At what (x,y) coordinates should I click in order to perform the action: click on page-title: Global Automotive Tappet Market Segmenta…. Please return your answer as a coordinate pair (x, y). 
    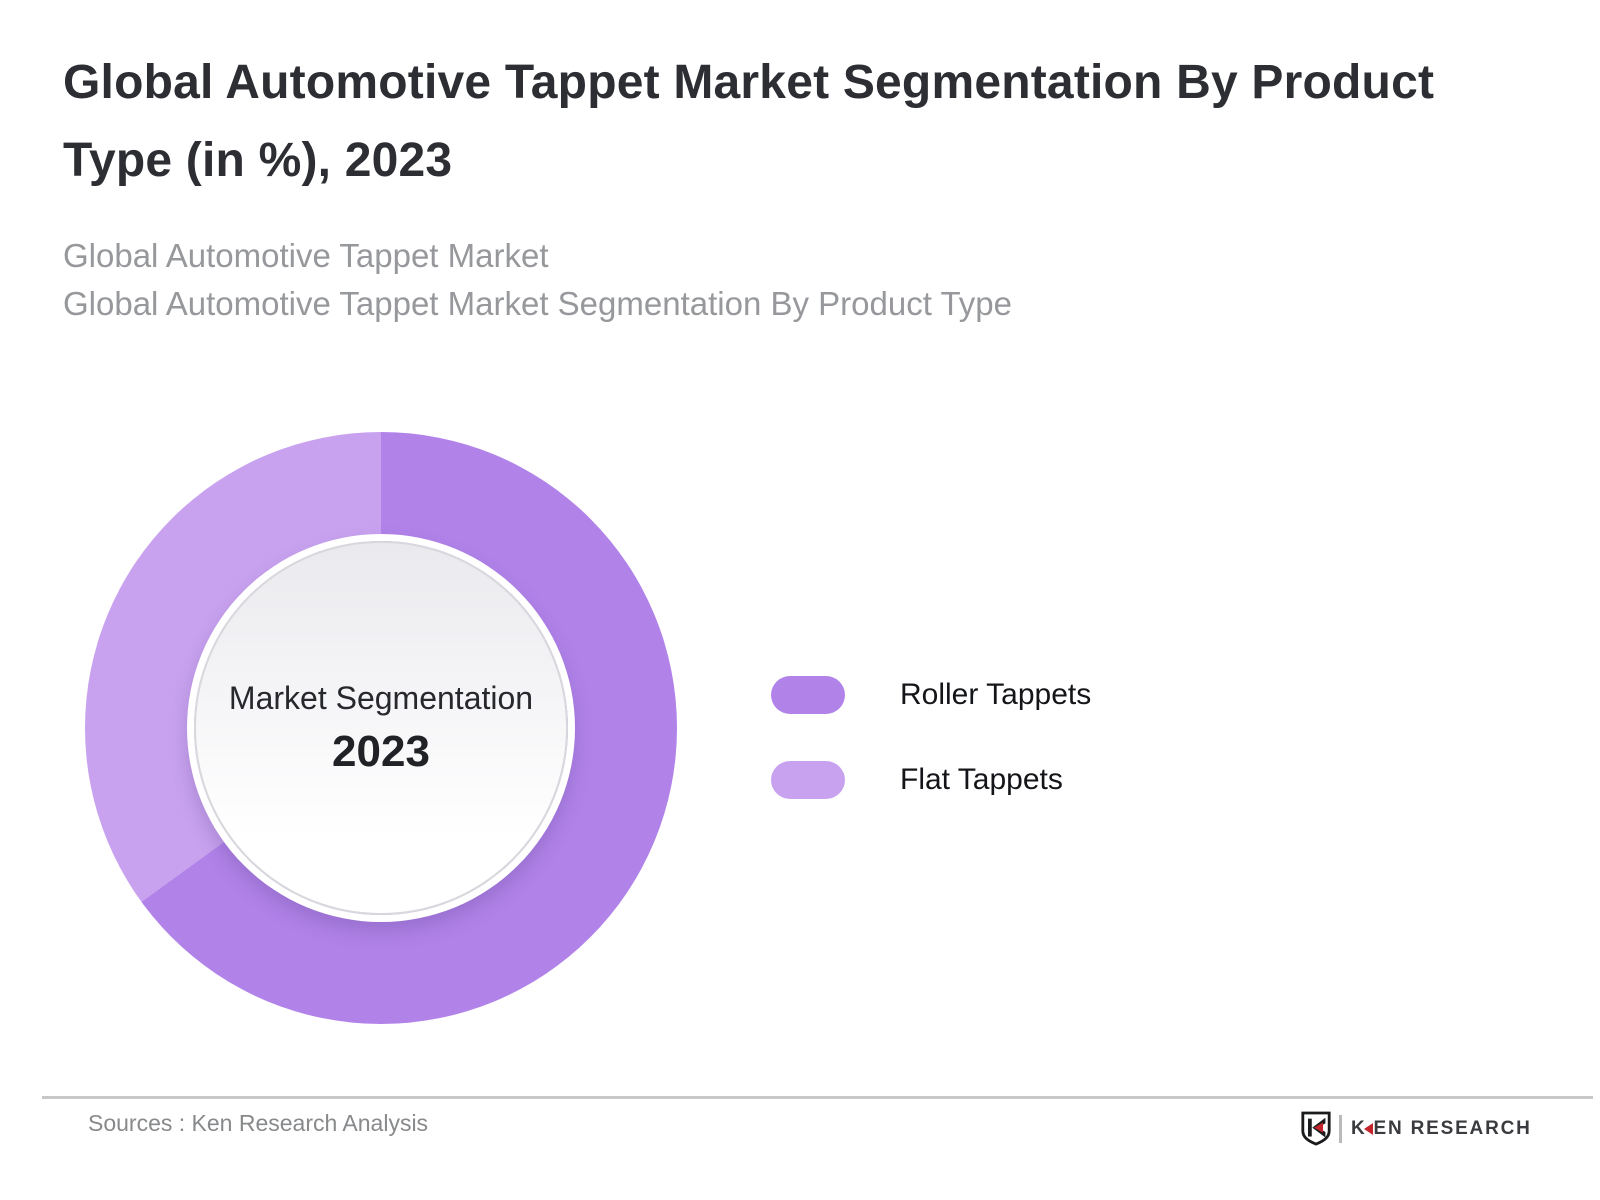
    Looking at the image, I should click on (749, 121).